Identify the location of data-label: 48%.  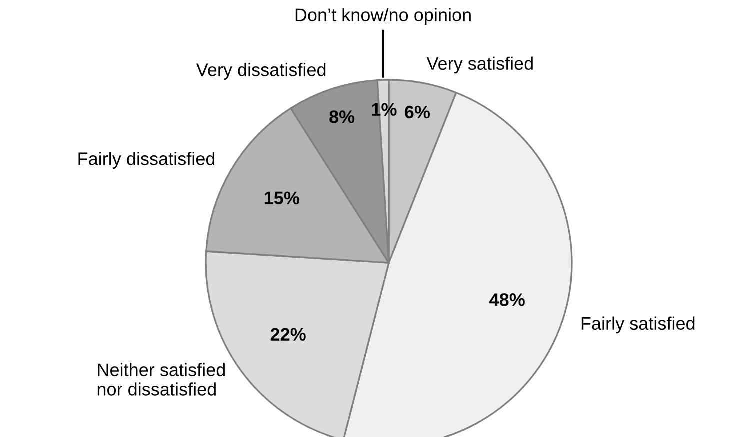
(507, 300).